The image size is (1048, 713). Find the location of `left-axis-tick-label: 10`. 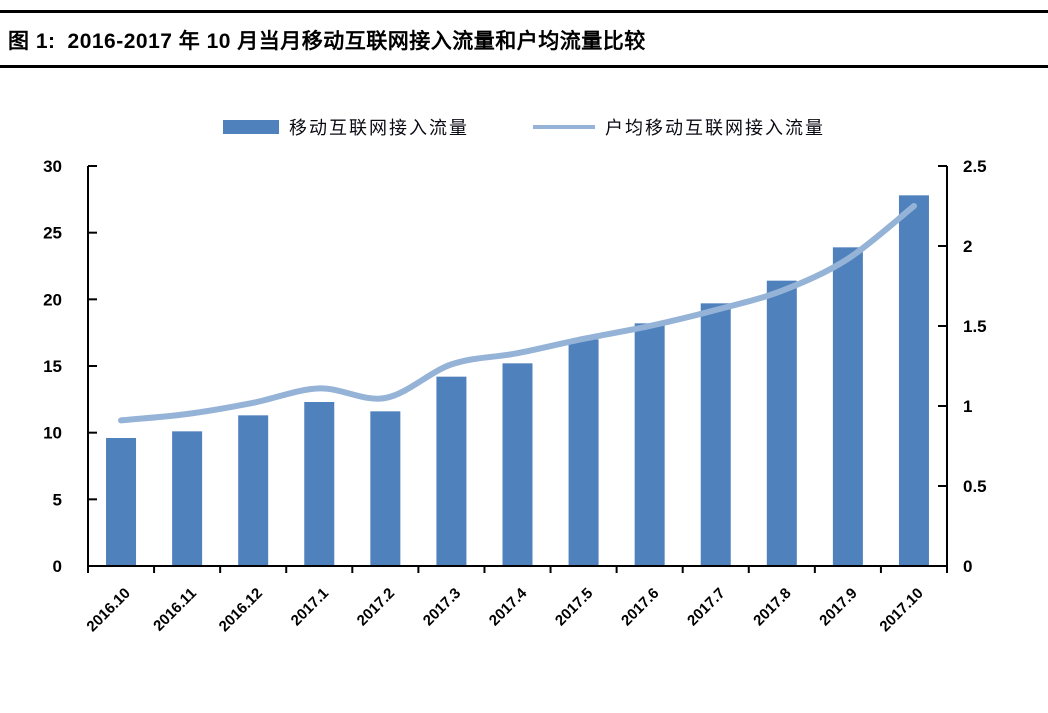

left-axis-tick-label: 10 is located at coordinates (52, 433).